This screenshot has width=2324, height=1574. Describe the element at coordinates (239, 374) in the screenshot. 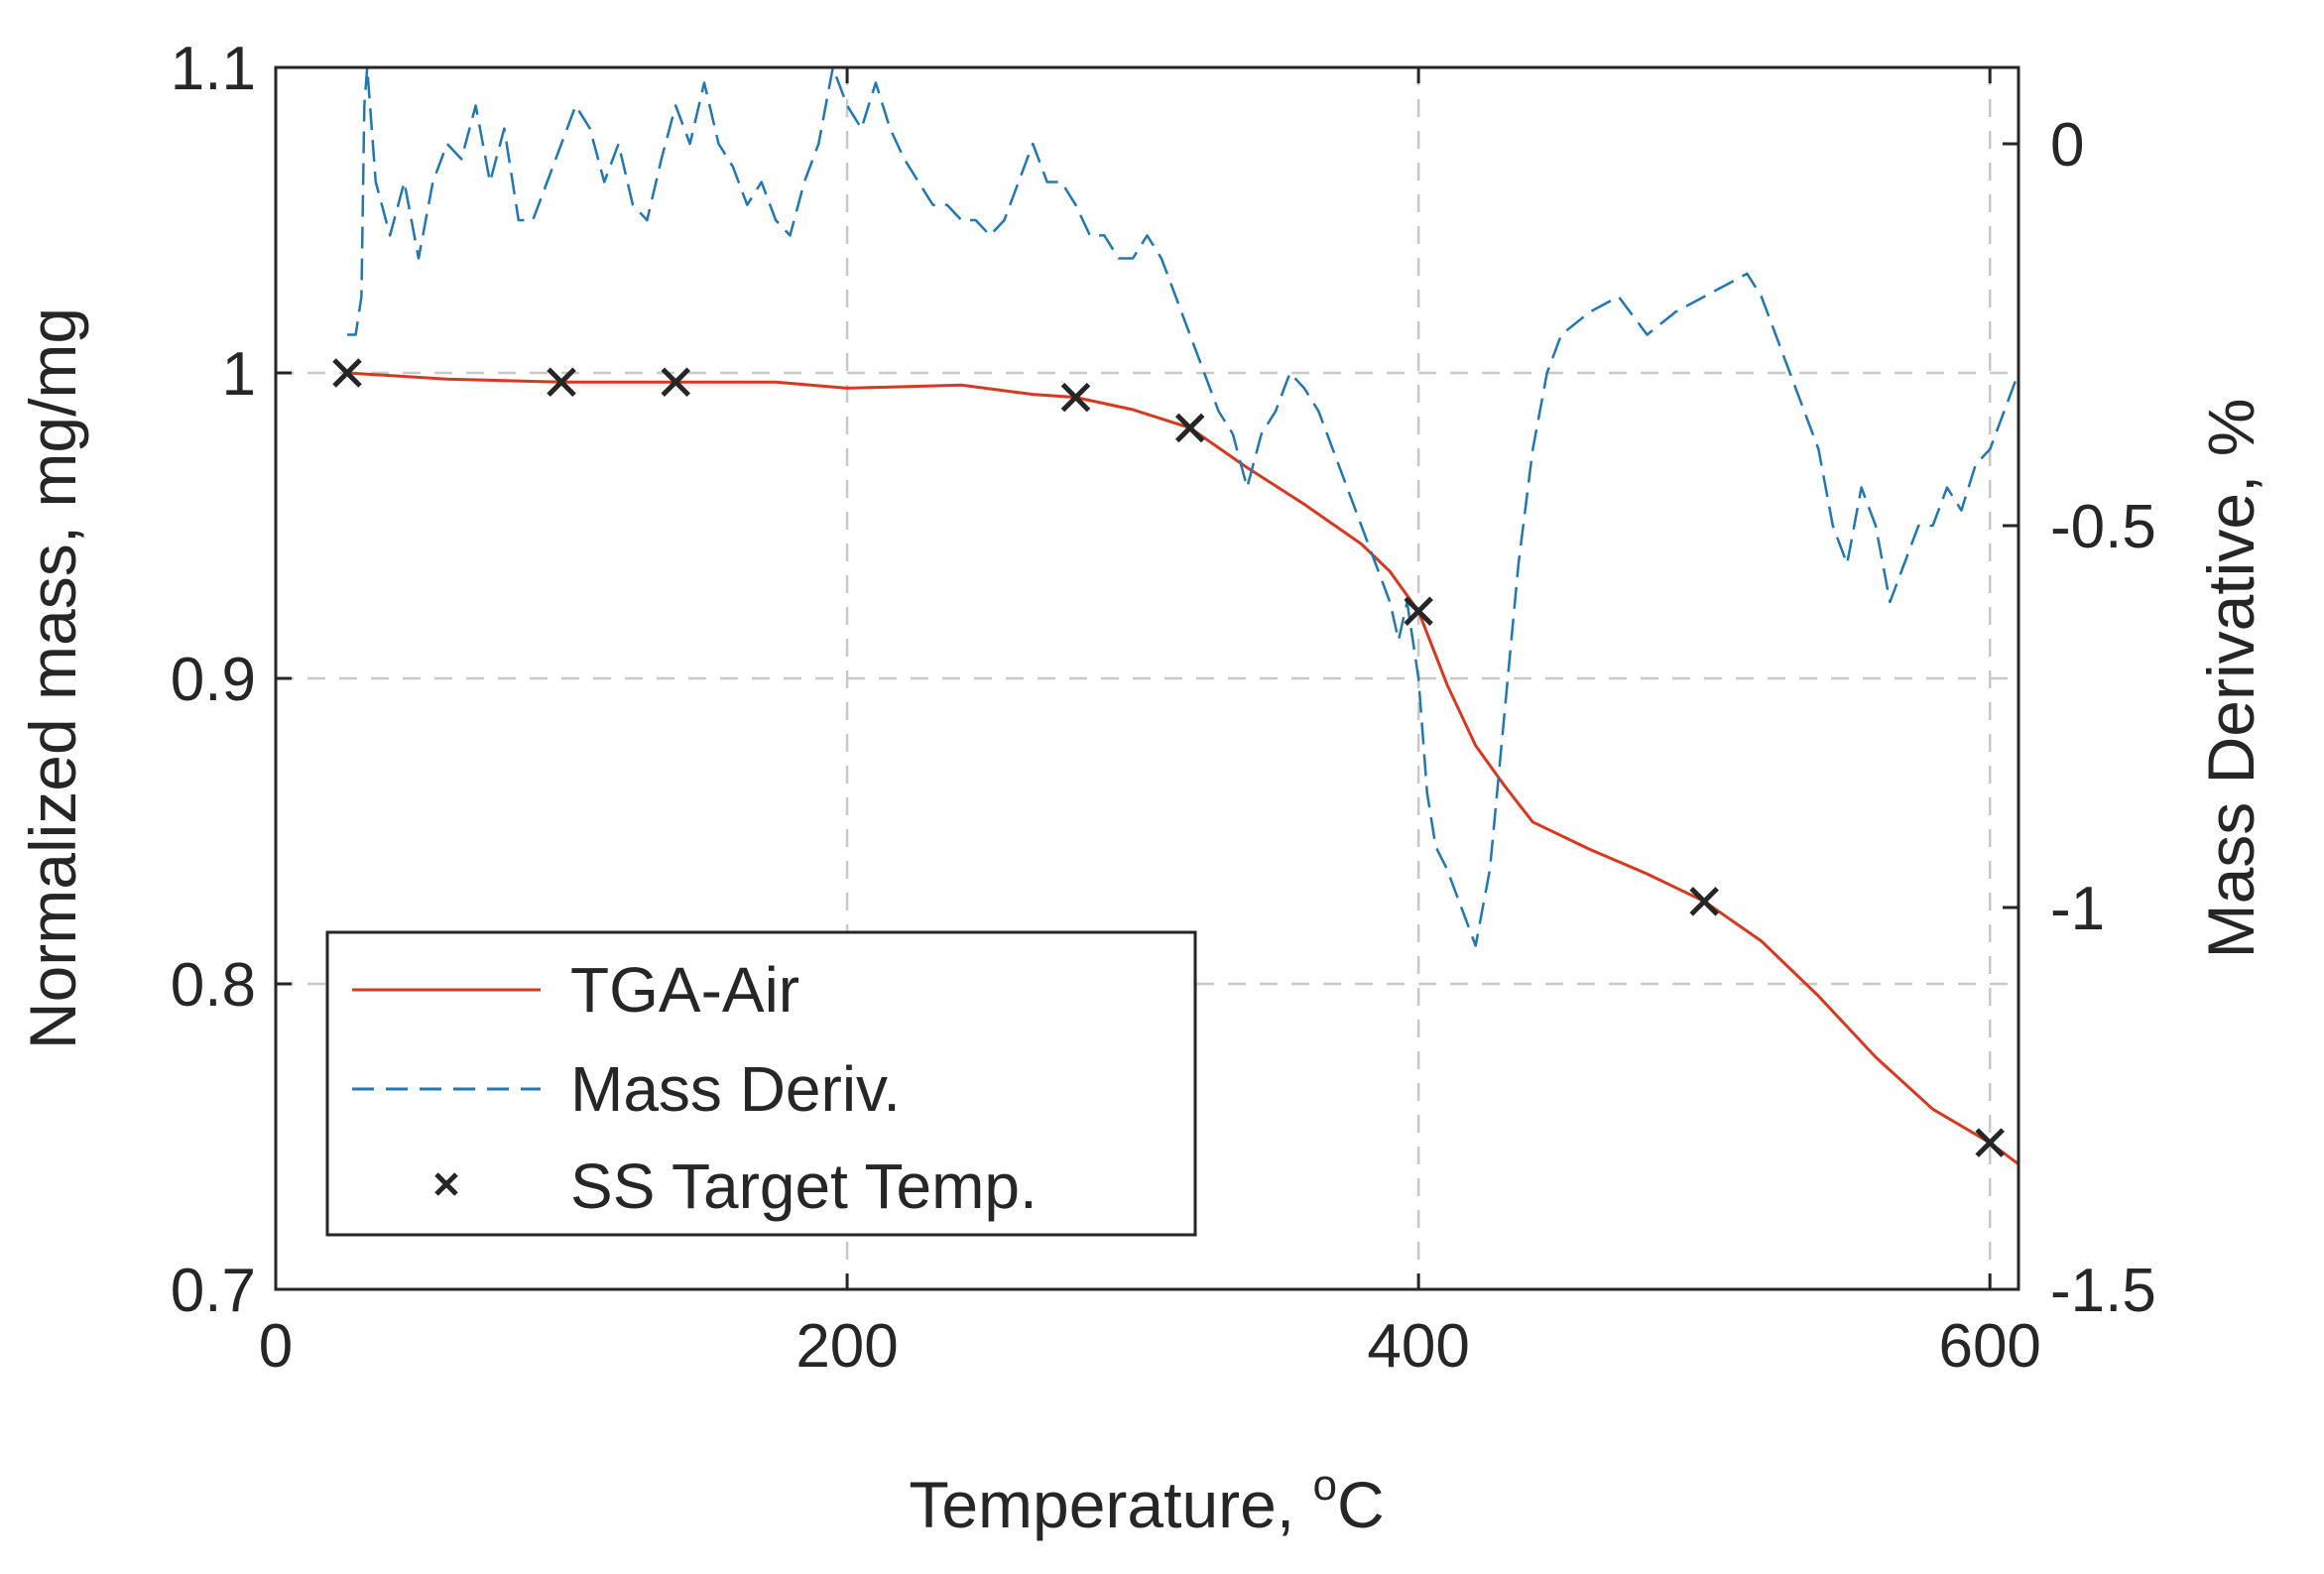

I see `y-left-tick-label: 1` at that location.